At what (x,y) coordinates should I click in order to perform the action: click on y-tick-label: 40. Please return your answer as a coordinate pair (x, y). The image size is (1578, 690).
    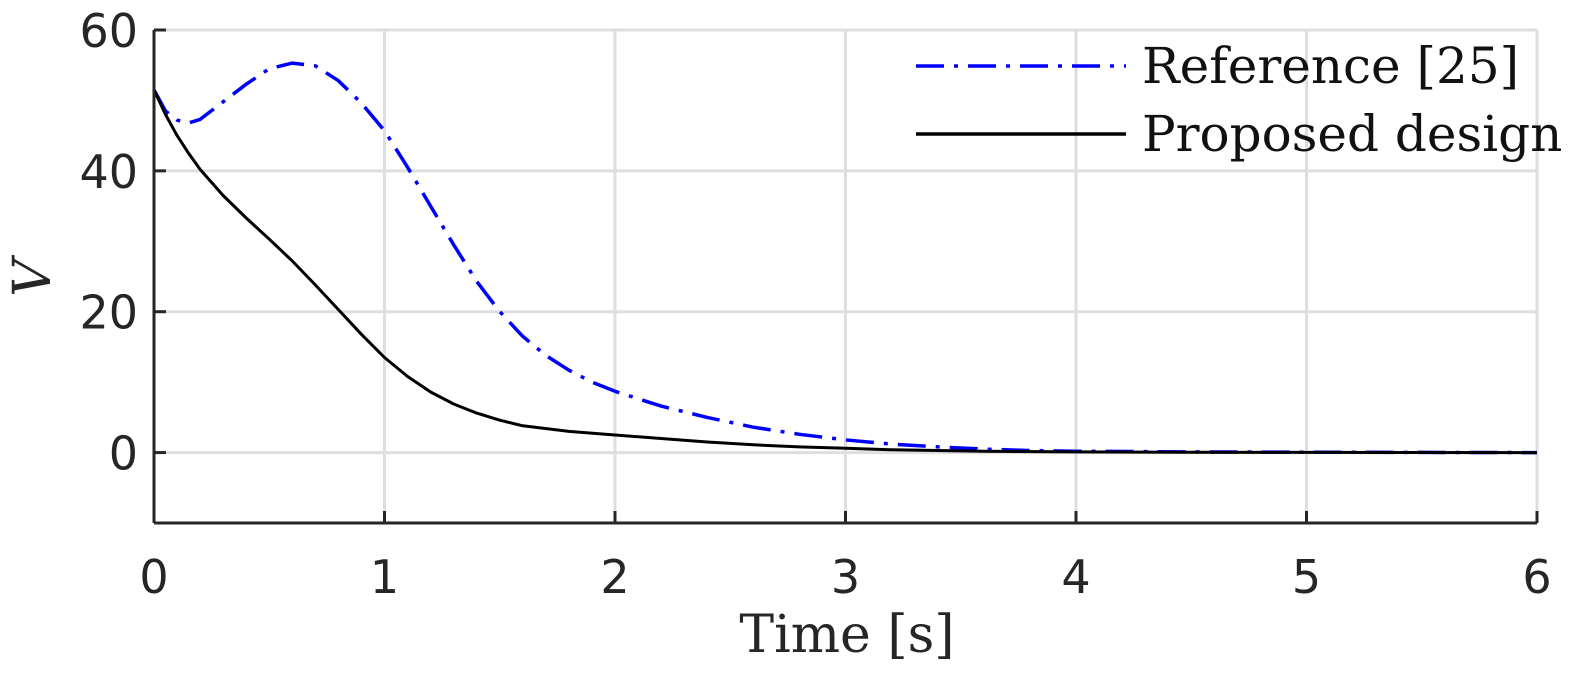
    Looking at the image, I should click on (108, 172).